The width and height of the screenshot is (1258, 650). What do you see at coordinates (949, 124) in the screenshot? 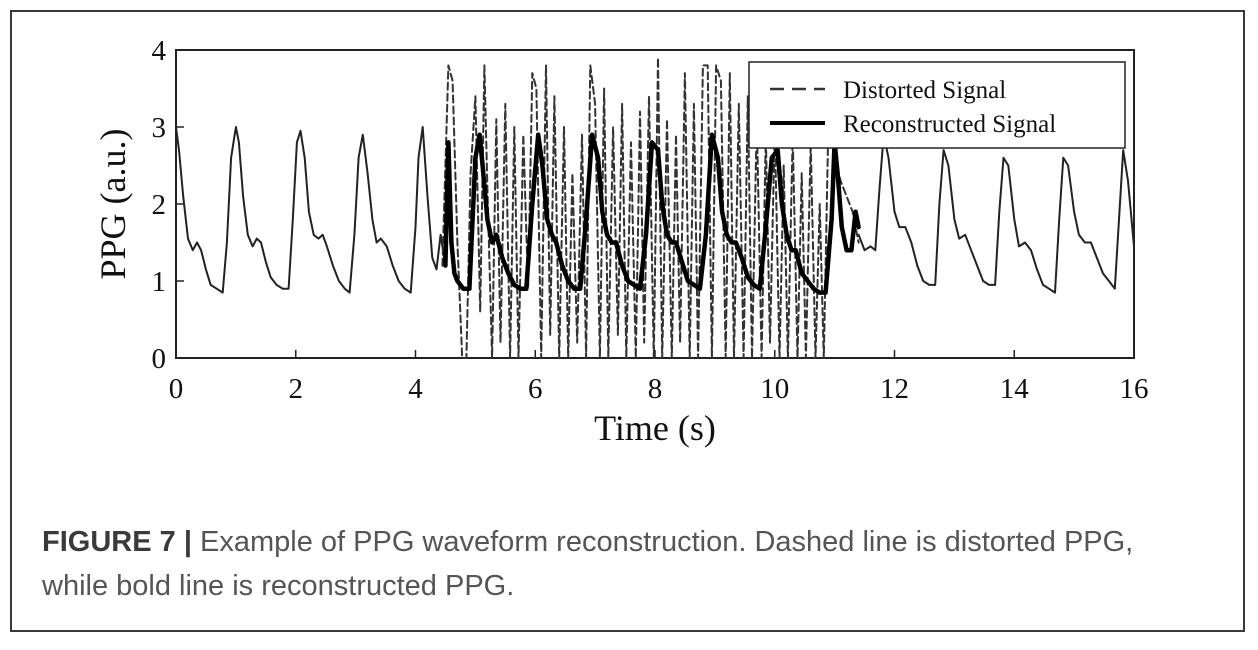
I see `legend-label-reconstructed: Reconstructed Signal` at bounding box center [949, 124].